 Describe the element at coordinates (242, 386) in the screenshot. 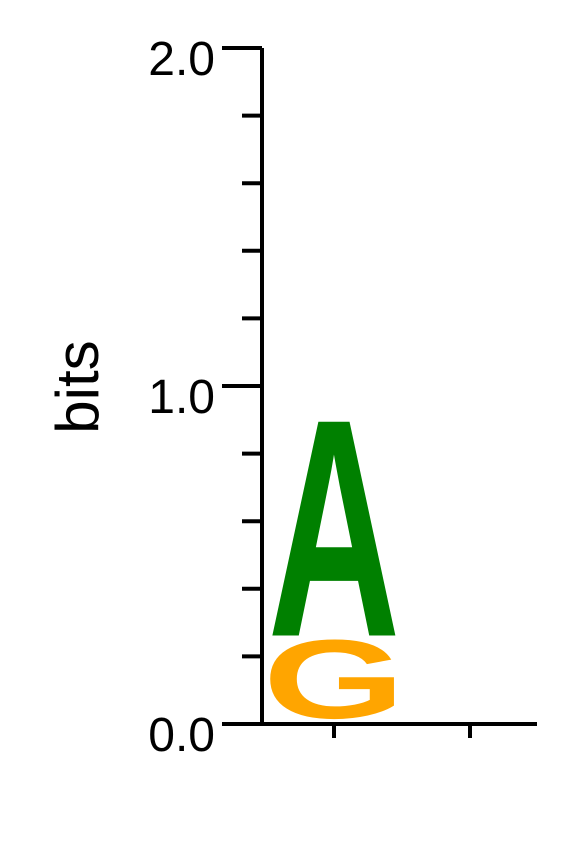

I see `y-axis-ticks` at that location.